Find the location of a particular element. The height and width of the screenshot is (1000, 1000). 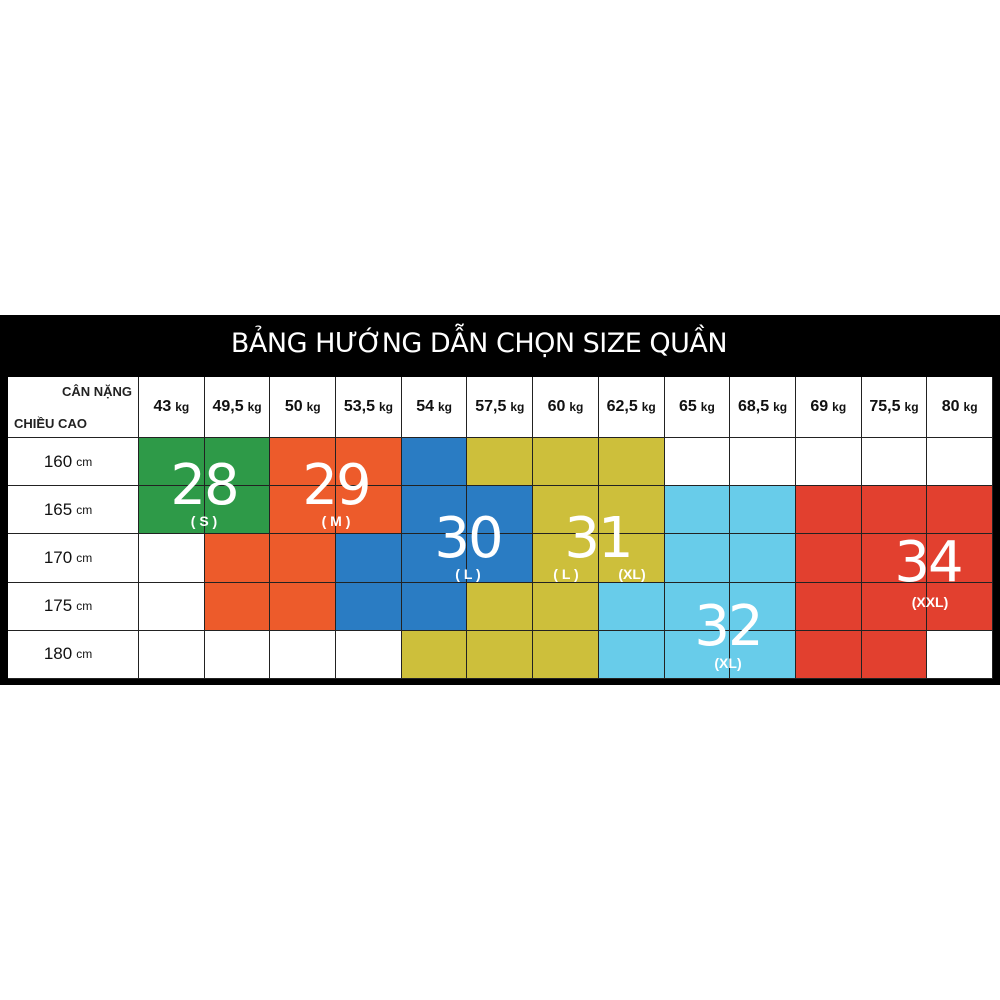

weight-value: 54 is located at coordinates (425, 406).